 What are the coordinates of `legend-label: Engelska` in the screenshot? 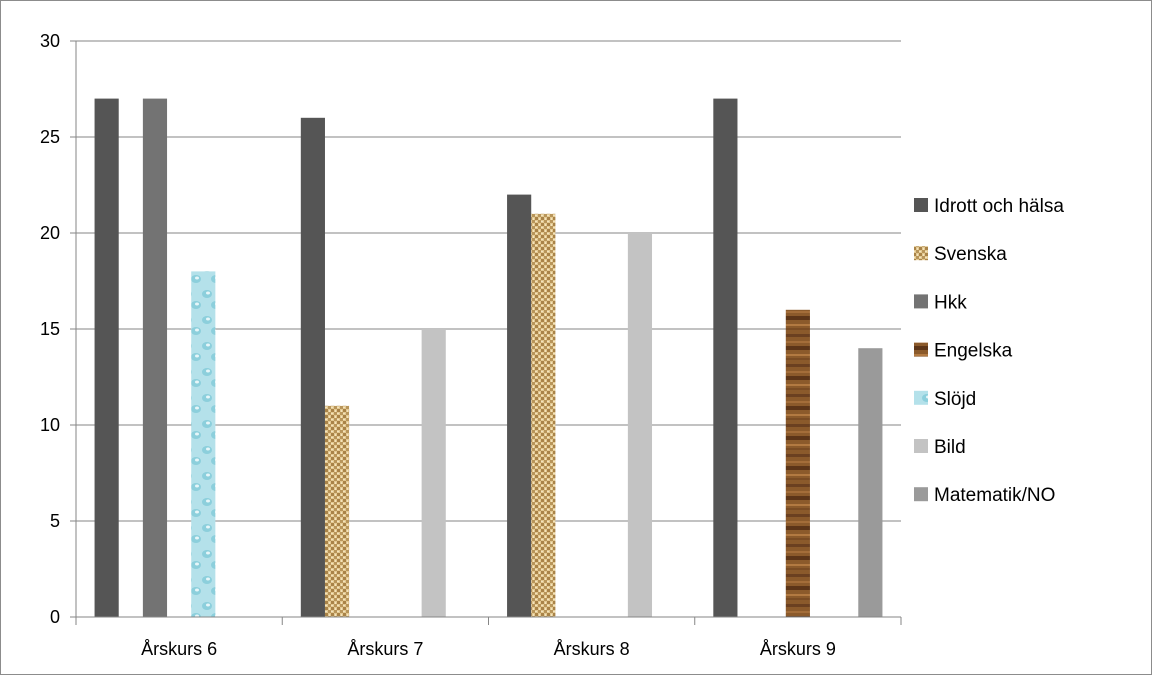 It's located at (973, 351).